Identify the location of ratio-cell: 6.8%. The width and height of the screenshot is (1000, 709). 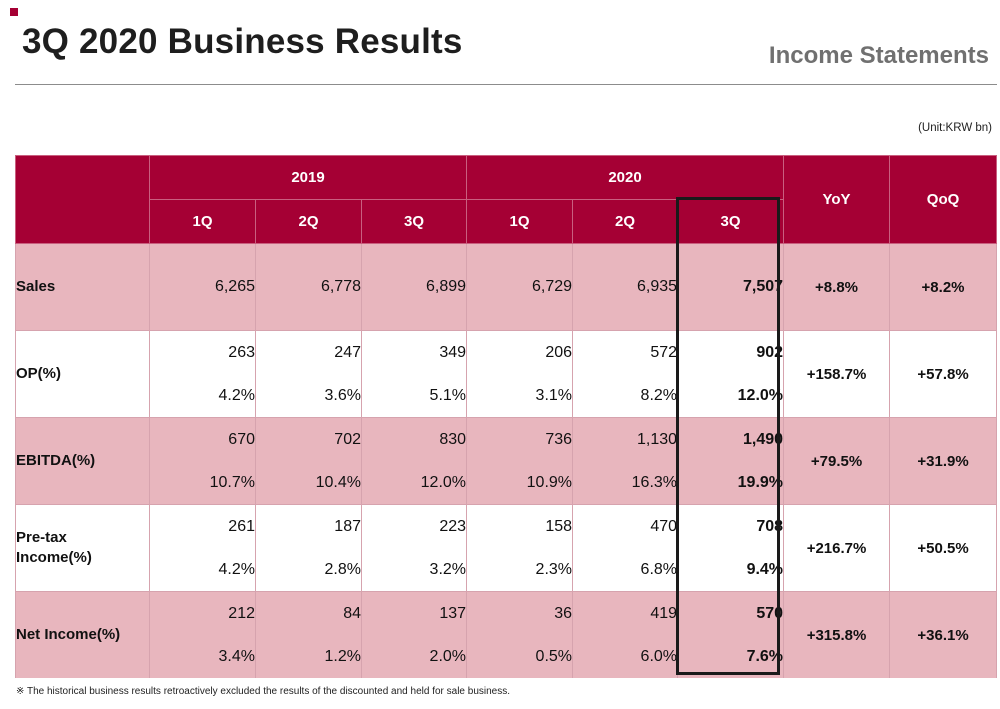
(625, 570).